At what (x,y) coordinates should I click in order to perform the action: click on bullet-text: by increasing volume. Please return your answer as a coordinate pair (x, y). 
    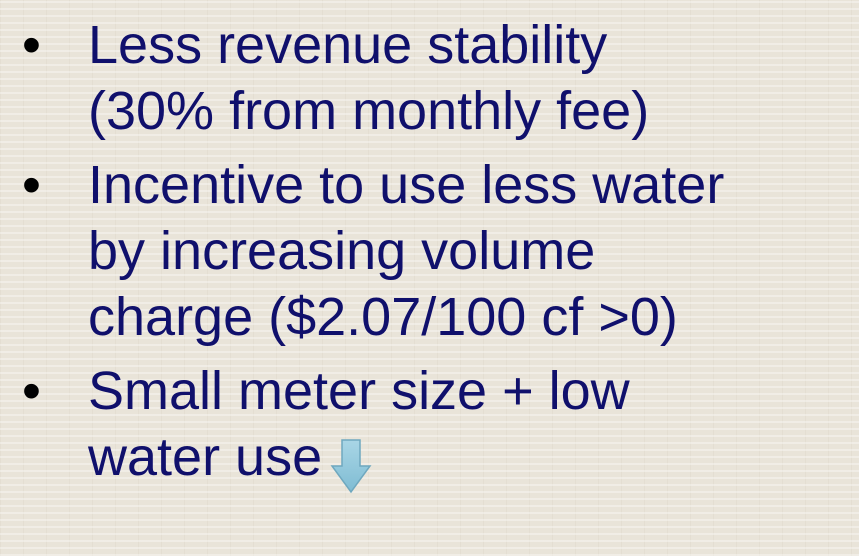
    Looking at the image, I should click on (473, 251).